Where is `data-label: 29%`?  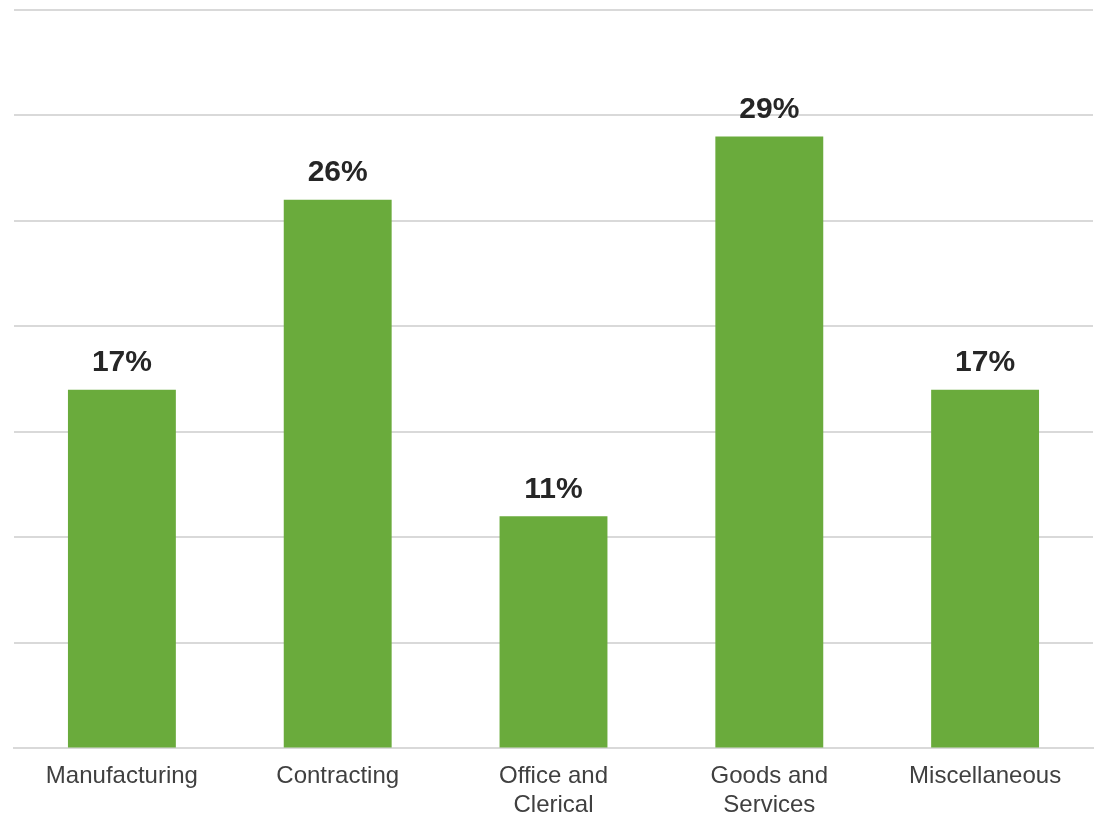 data-label: 29% is located at coordinates (769, 107).